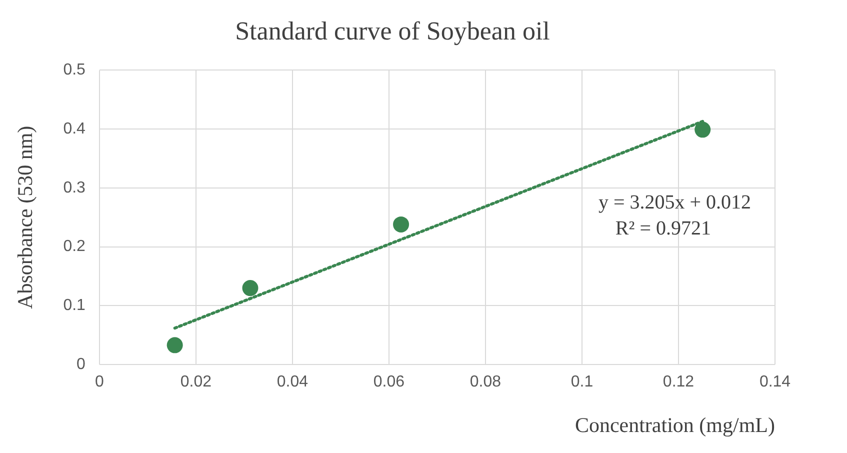 The image size is (847, 453). Describe the element at coordinates (74, 187) in the screenshot. I see `y-tick-label: 0.3` at that location.